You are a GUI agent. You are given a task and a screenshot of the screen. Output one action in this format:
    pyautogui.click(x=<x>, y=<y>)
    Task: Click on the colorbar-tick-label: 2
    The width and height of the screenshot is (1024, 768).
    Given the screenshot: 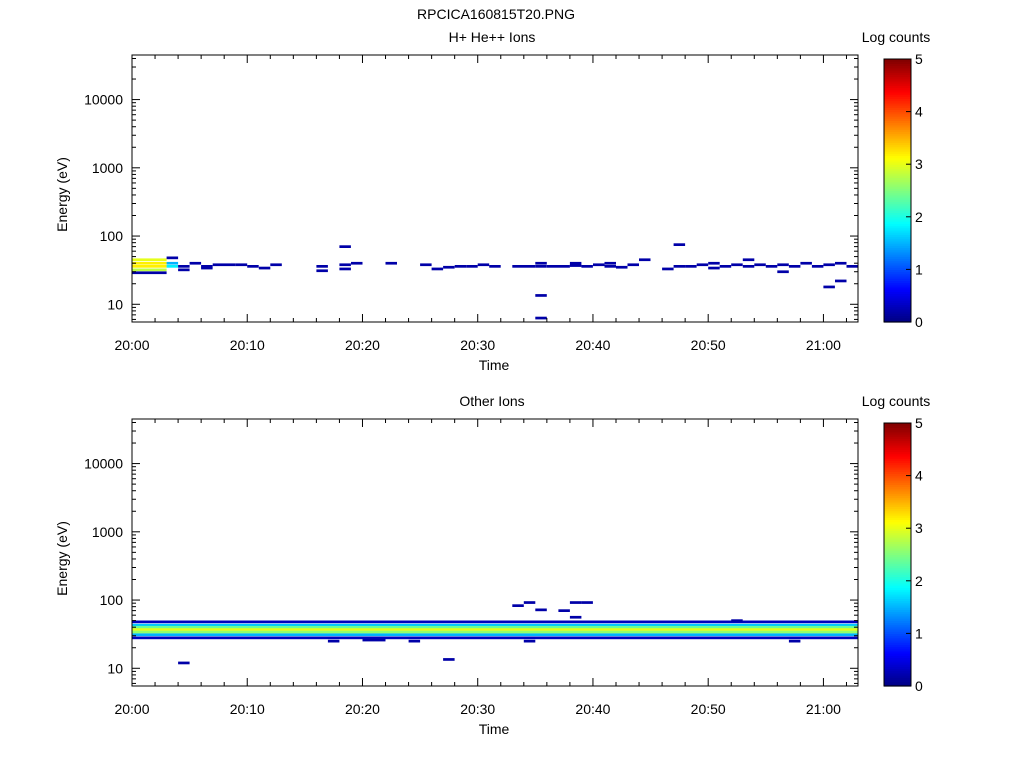 What is the action you would take?
    pyautogui.click(x=919, y=581)
    